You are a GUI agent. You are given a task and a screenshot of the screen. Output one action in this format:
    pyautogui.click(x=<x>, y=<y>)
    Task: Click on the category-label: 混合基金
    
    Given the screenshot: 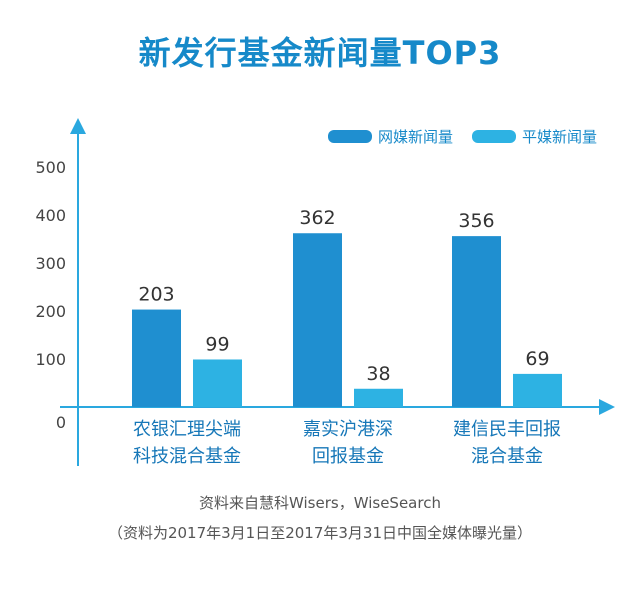 What is the action you would take?
    pyautogui.click(x=507, y=456)
    